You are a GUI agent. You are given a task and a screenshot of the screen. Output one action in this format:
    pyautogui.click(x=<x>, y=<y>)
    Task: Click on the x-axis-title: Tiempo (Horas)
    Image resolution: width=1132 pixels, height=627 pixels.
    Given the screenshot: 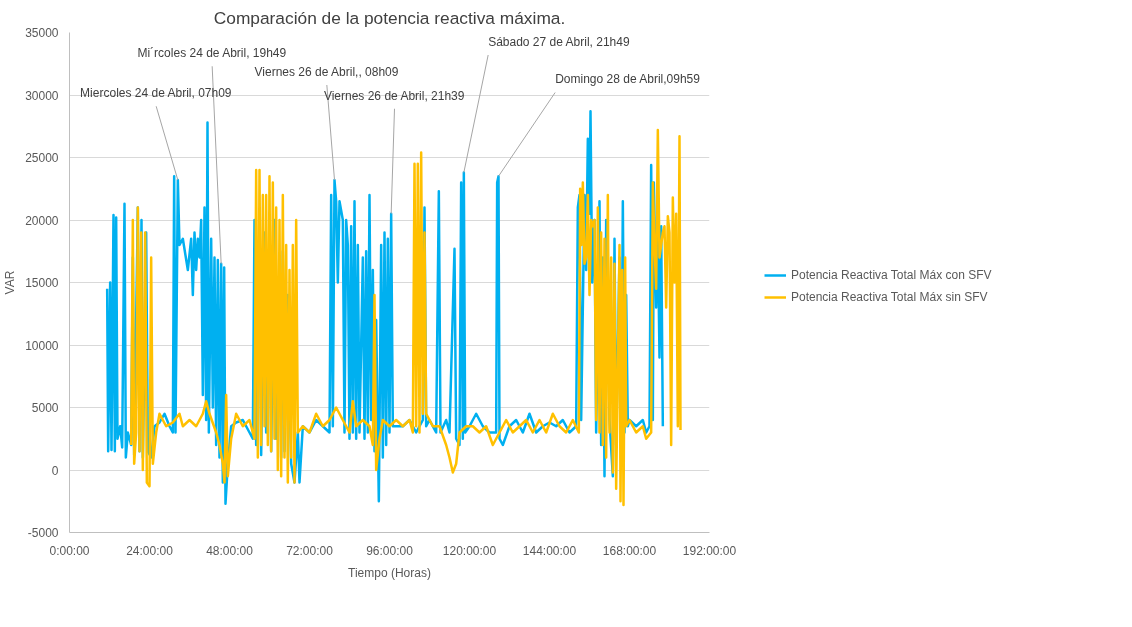 What is the action you would take?
    pyautogui.click(x=389, y=572)
    